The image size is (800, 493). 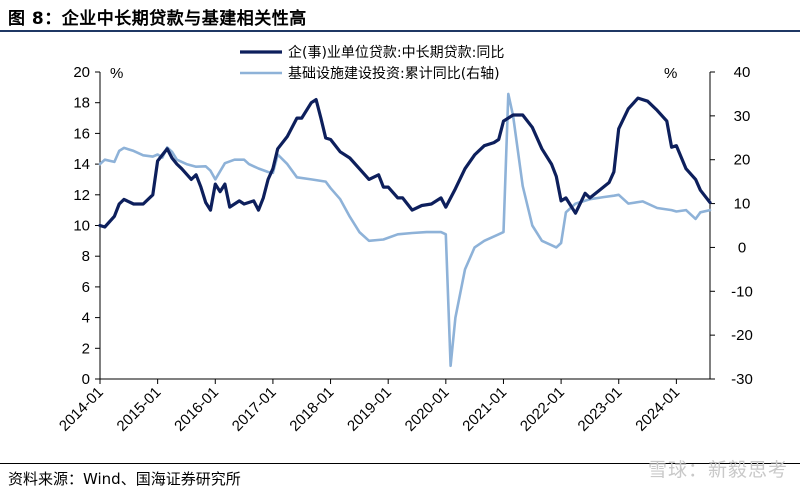 What do you see at coordinates (116, 73) in the screenshot?
I see `left-axis-unit: %` at bounding box center [116, 73].